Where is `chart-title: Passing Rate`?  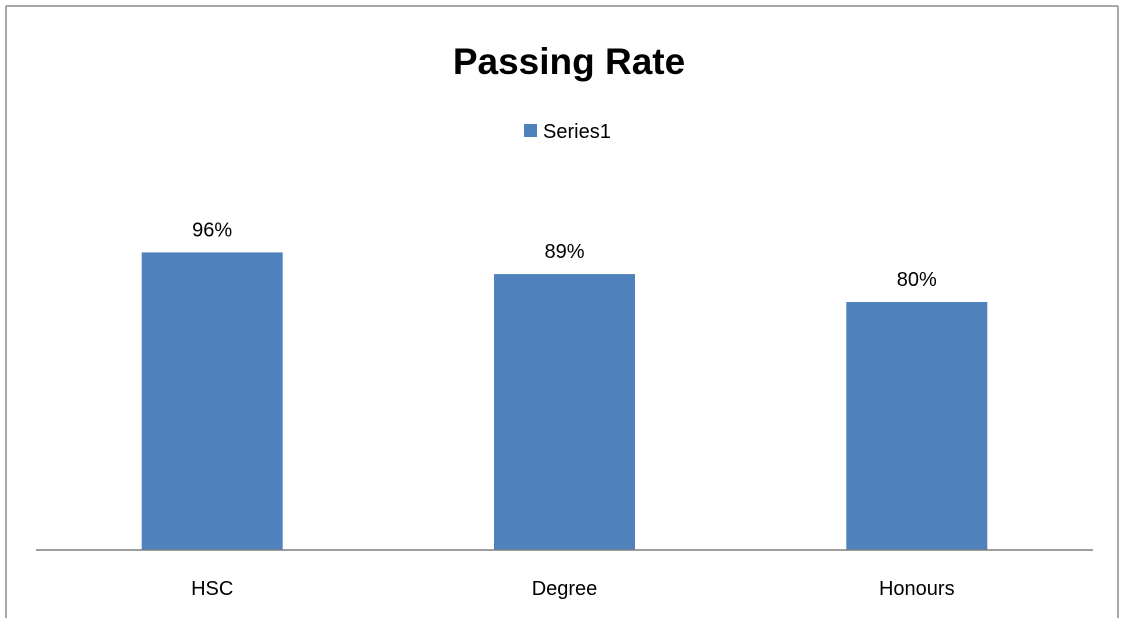
chart-title: Passing Rate is located at coordinates (569, 61).